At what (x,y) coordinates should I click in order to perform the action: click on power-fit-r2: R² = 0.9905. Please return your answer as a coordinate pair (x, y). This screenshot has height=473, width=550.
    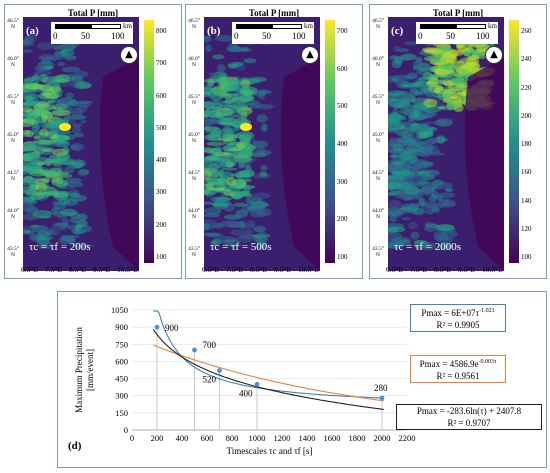
    Looking at the image, I should click on (458, 325).